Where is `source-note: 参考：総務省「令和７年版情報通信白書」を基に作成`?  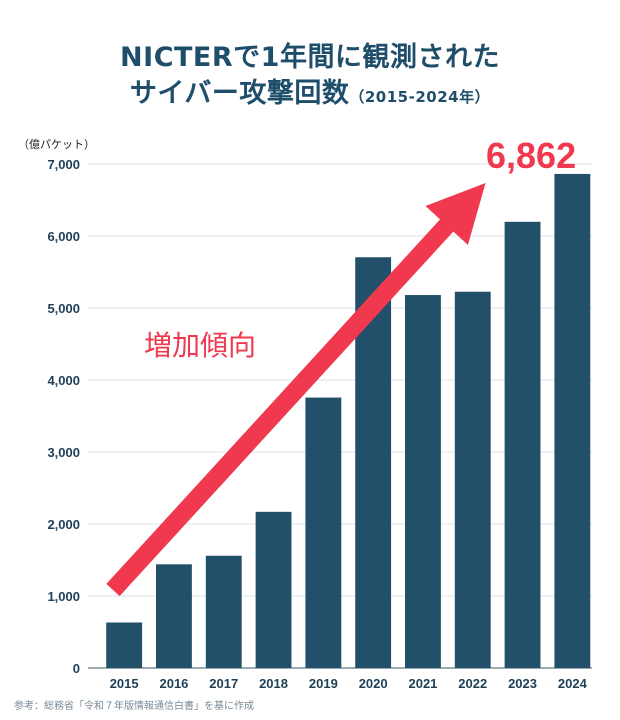 source-note: 参考：総務省「令和７年版情報通信白書」を基に作成 is located at coordinates (134, 706).